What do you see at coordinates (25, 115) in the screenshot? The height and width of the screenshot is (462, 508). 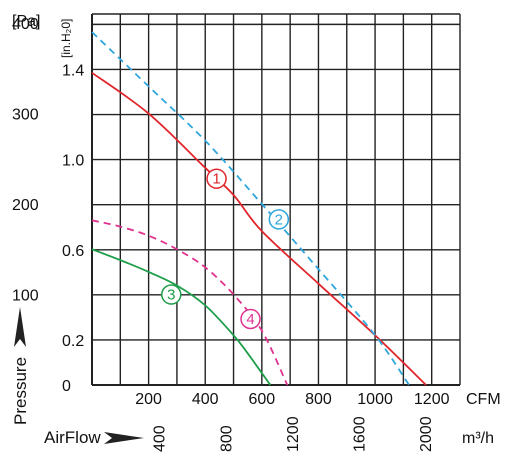 I see `y-tick-label-pa: 300` at bounding box center [25, 115].